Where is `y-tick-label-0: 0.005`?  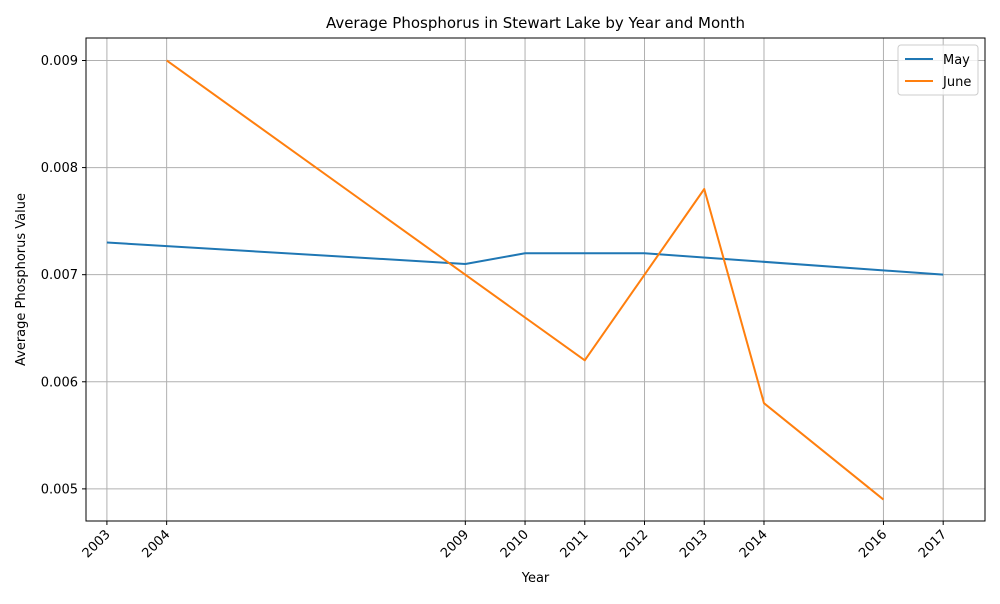 y-tick-label-0: 0.005 is located at coordinates (59, 489).